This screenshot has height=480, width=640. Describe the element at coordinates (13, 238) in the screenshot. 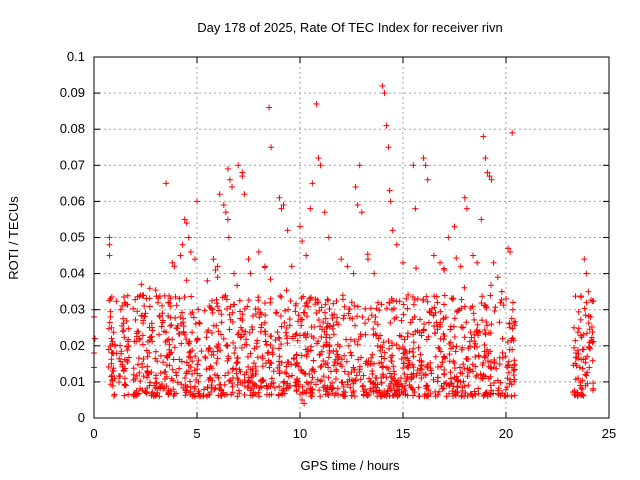

I see `y-axis-label: ROTI / TECUs` at that location.